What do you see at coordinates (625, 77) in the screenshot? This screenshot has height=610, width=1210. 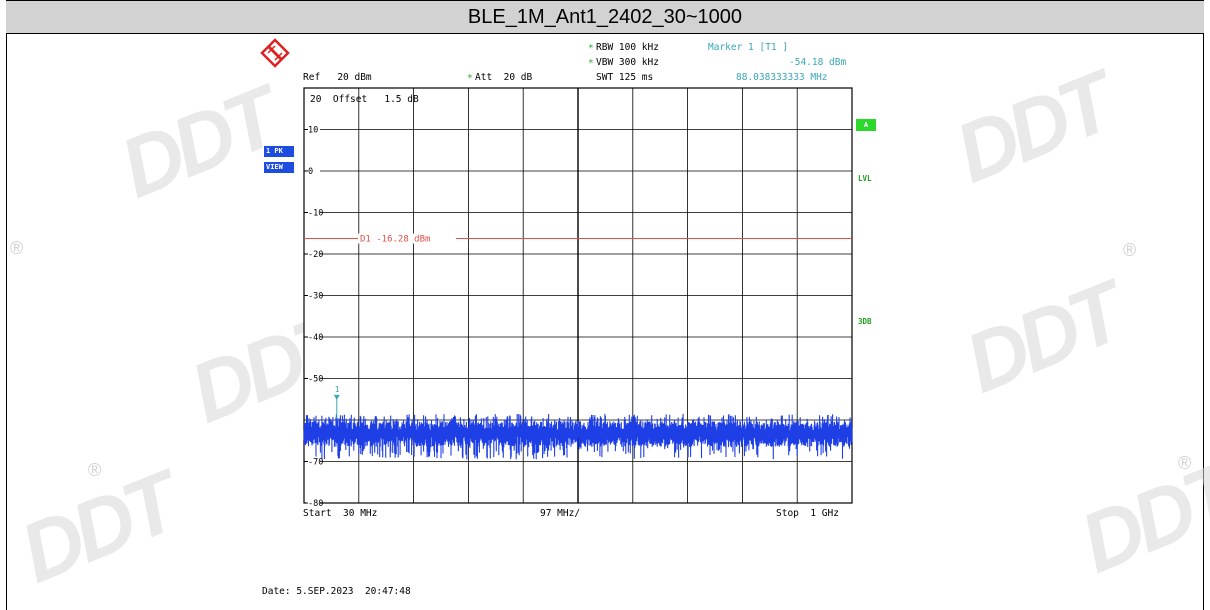 I see `sweep-time: SWT 125 ms` at bounding box center [625, 77].